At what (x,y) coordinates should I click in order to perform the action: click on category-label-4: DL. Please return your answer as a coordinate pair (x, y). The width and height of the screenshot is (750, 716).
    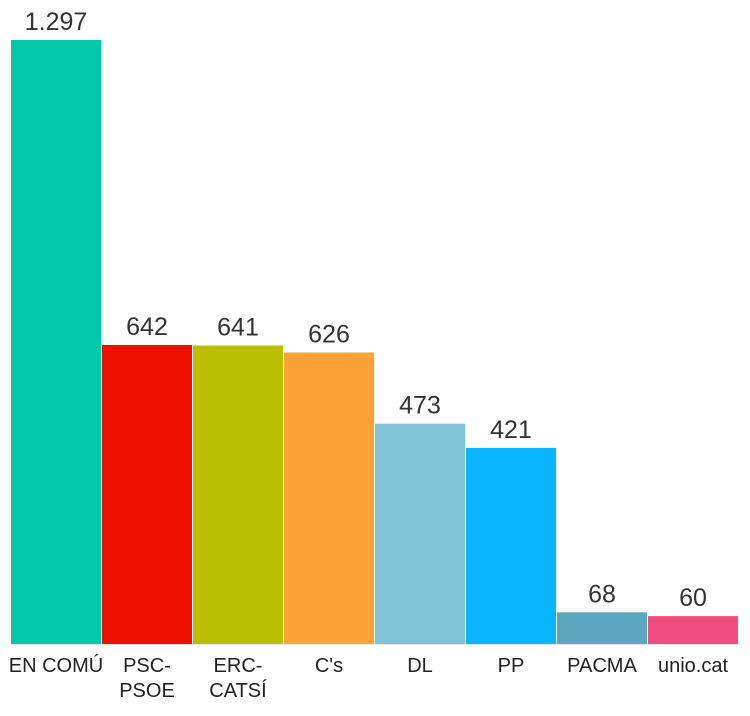
    Looking at the image, I should click on (420, 666).